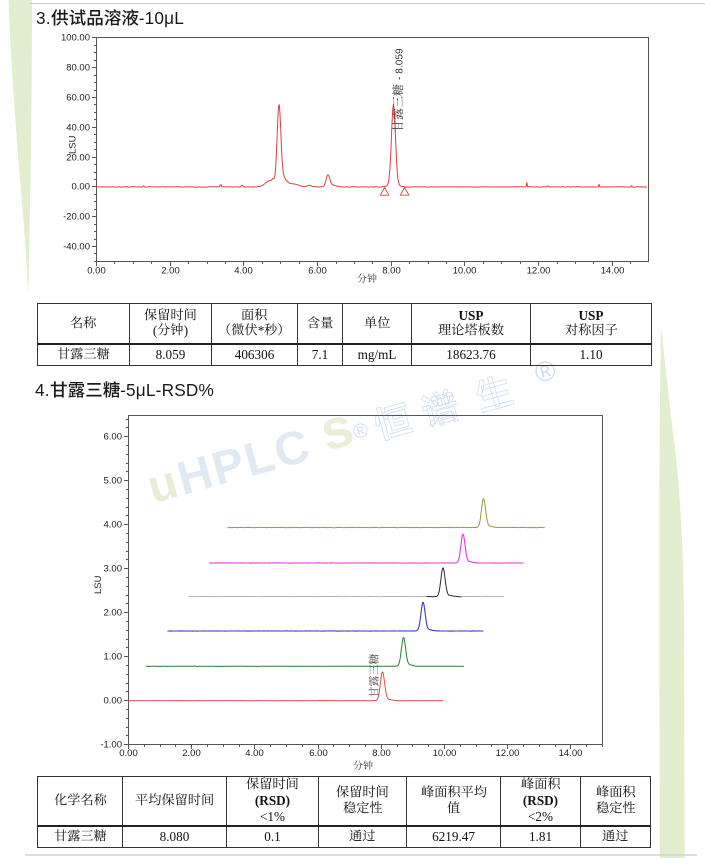  I want to click on svg-text: -1.00, so click(111, 745).